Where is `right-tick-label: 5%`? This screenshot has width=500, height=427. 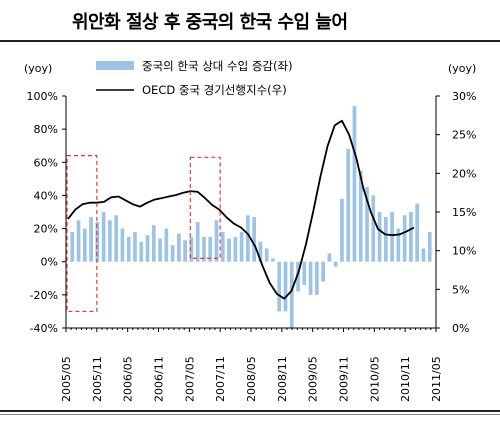 right-tick-label: 5% is located at coordinates (460, 289).